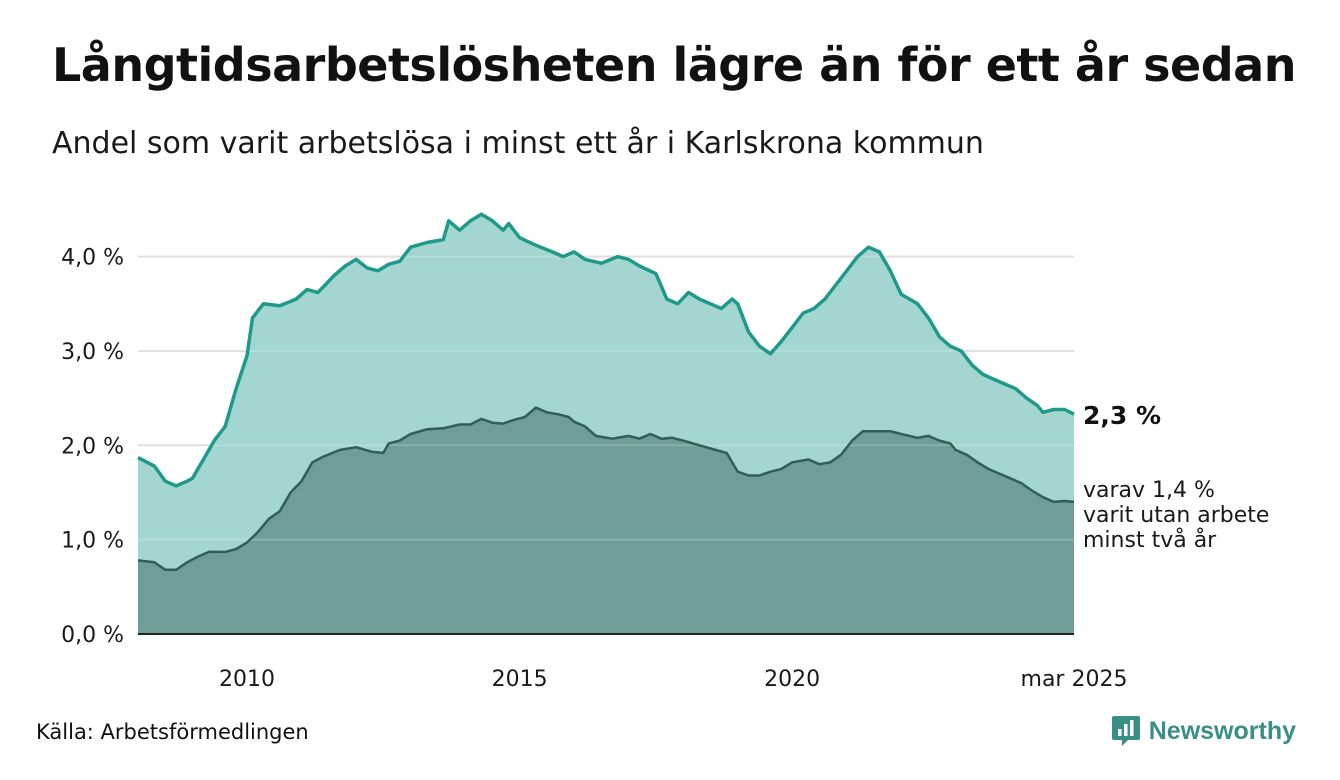 This screenshot has width=1340, height=780. Describe the element at coordinates (92, 446) in the screenshot. I see `y-tick-label-2: 2,0 %` at that location.